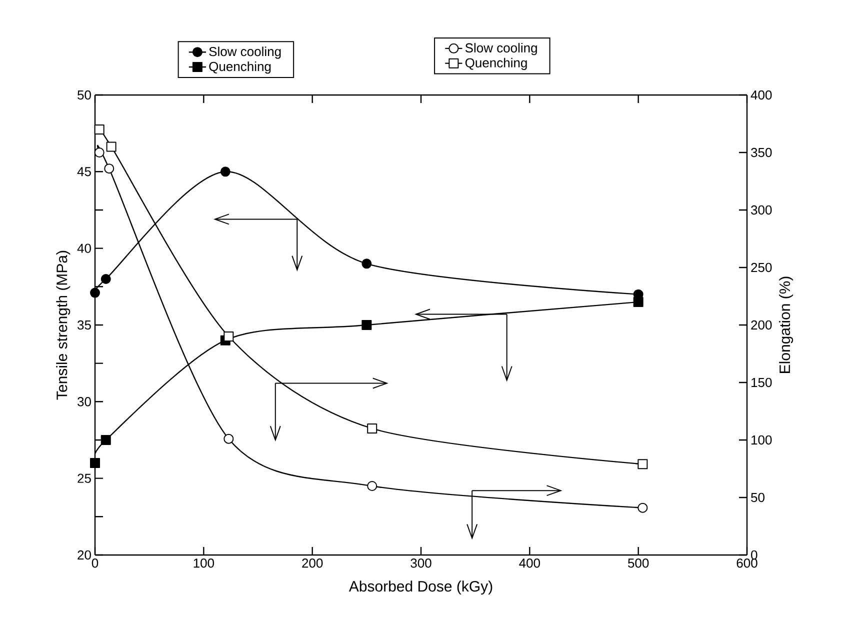 The width and height of the screenshot is (844, 635). Describe the element at coordinates (757, 497) in the screenshot. I see `y2-tick-label: 50` at that location.